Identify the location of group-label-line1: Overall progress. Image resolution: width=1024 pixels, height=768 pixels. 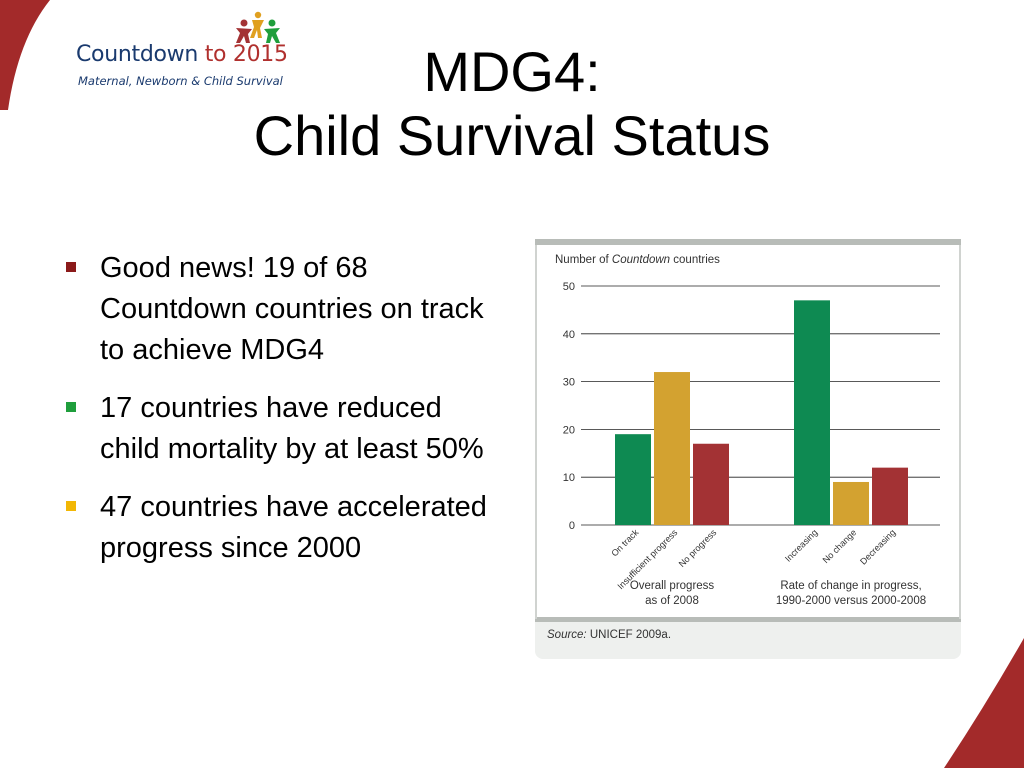
(672, 586).